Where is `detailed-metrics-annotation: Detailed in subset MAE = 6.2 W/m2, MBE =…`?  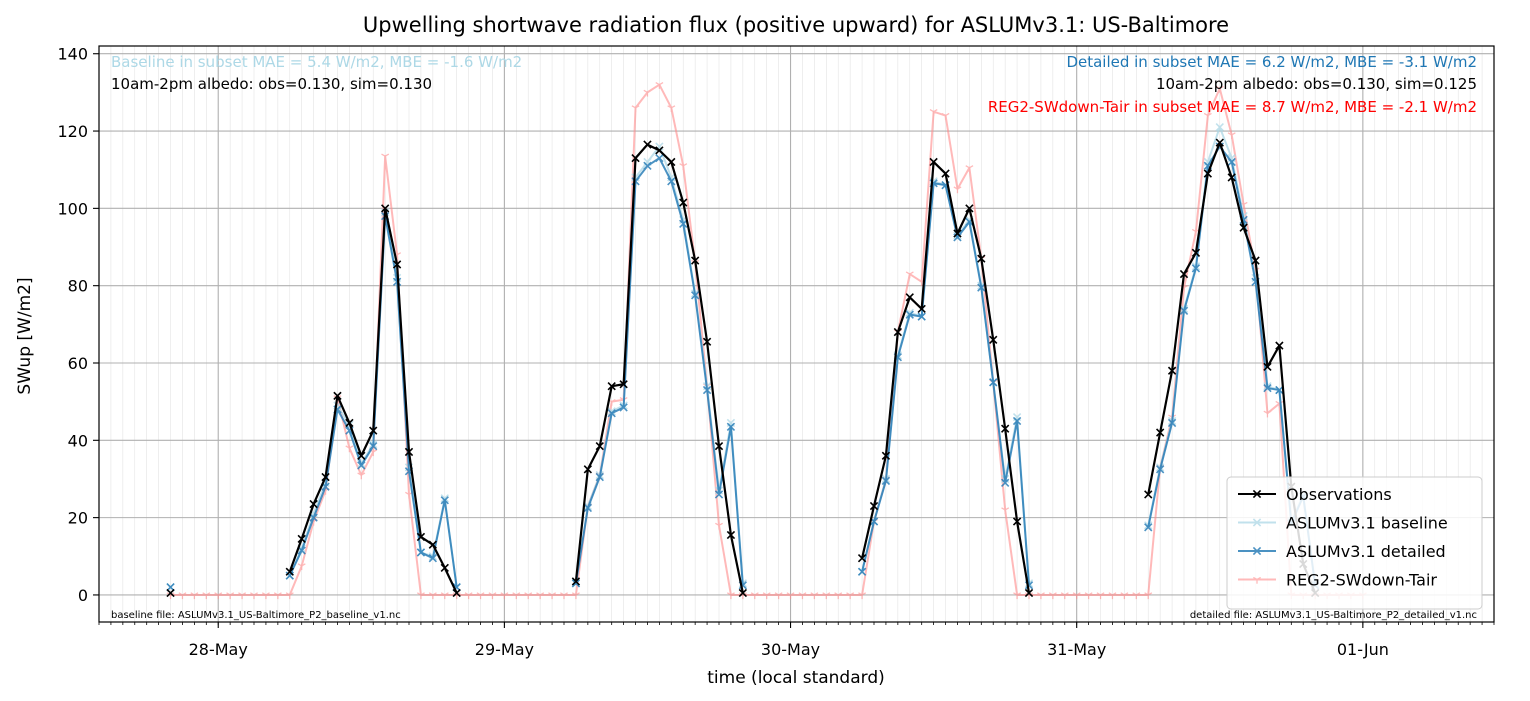
detailed-metrics-annotation: Detailed in subset MAE = 6.2 W/m2, MBE =… is located at coordinates (1271, 62).